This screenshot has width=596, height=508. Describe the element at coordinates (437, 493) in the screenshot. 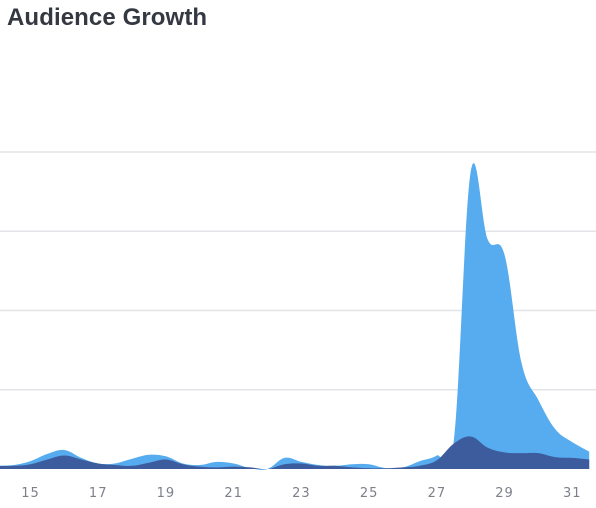

I see `x-tick-label: 27` at that location.